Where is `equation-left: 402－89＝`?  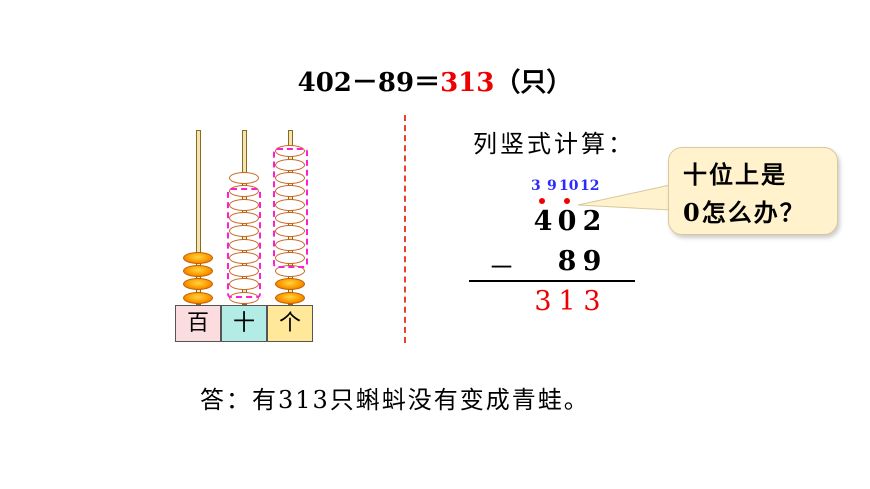
equation-left: 402－89＝ is located at coordinates (369, 83).